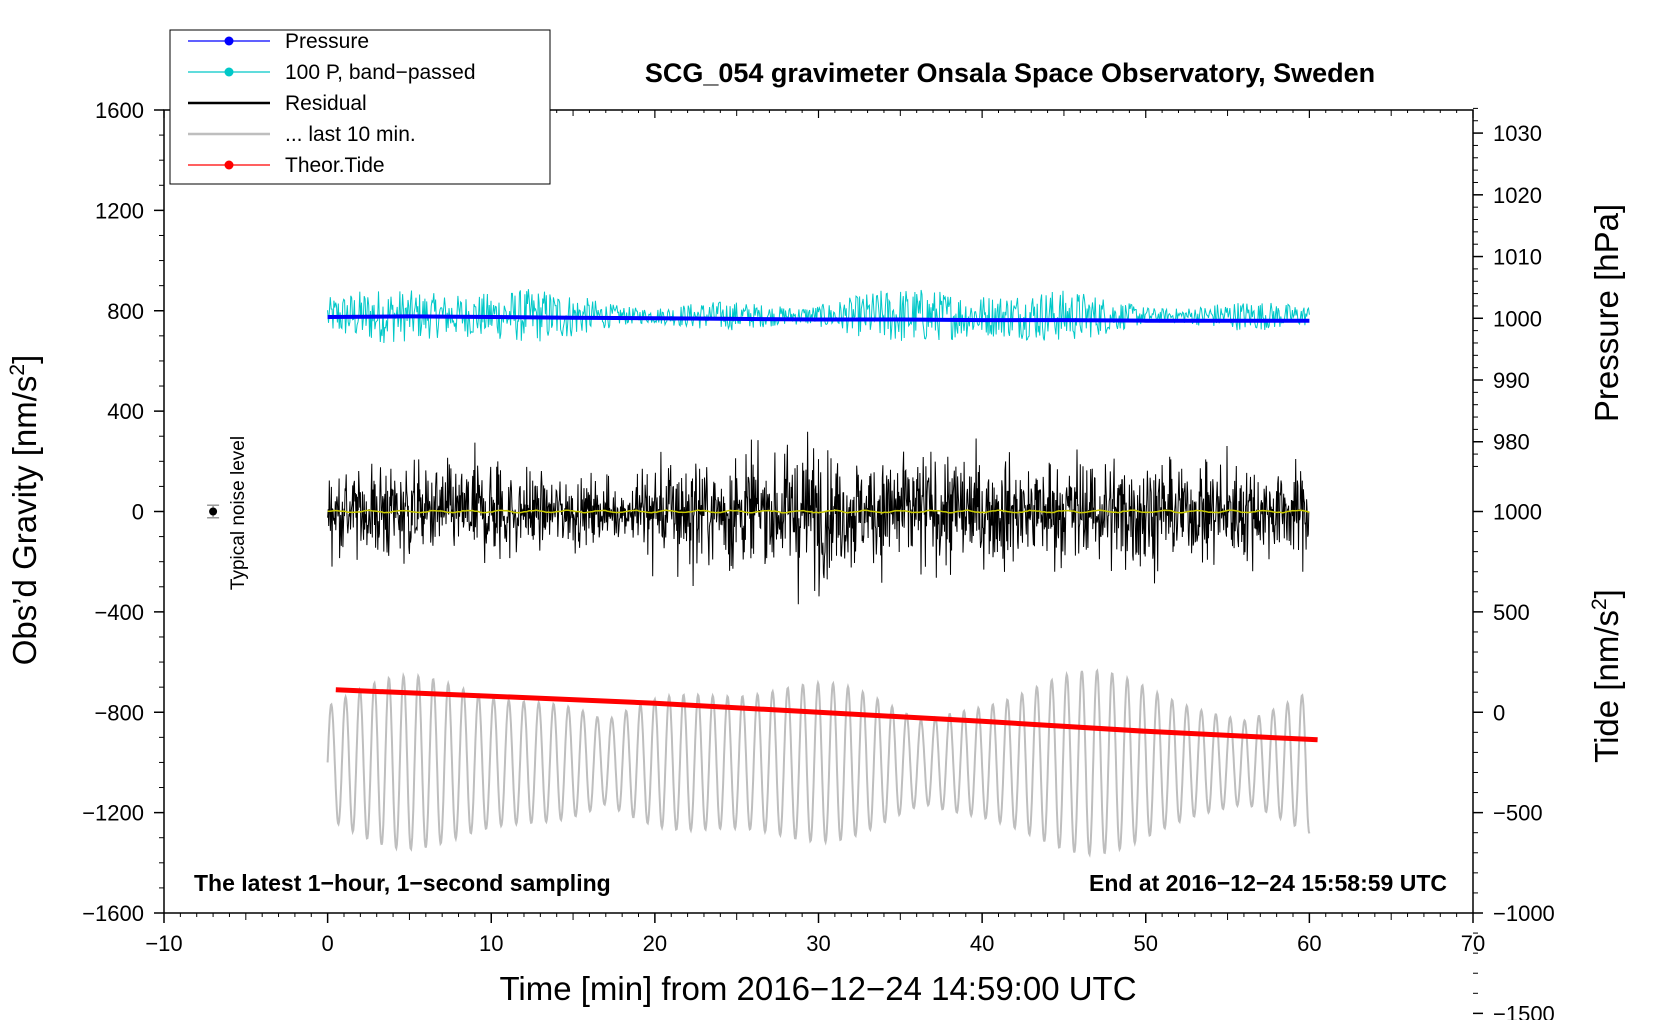 The width and height of the screenshot is (1660, 1020). Describe the element at coordinates (1499, 712) in the screenshot. I see `tide-tick-label: 0` at that location.